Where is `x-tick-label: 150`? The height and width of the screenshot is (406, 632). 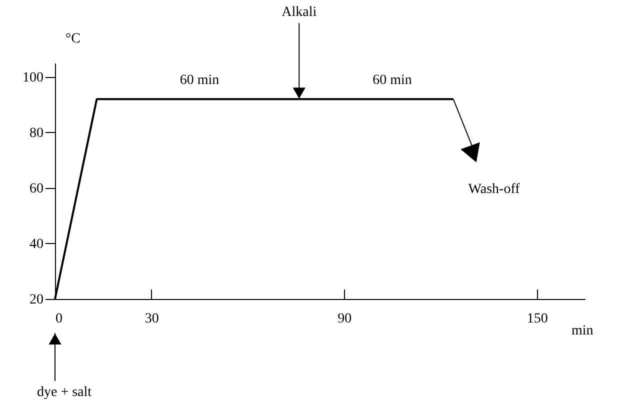 x-tick-label: 150 is located at coordinates (537, 319).